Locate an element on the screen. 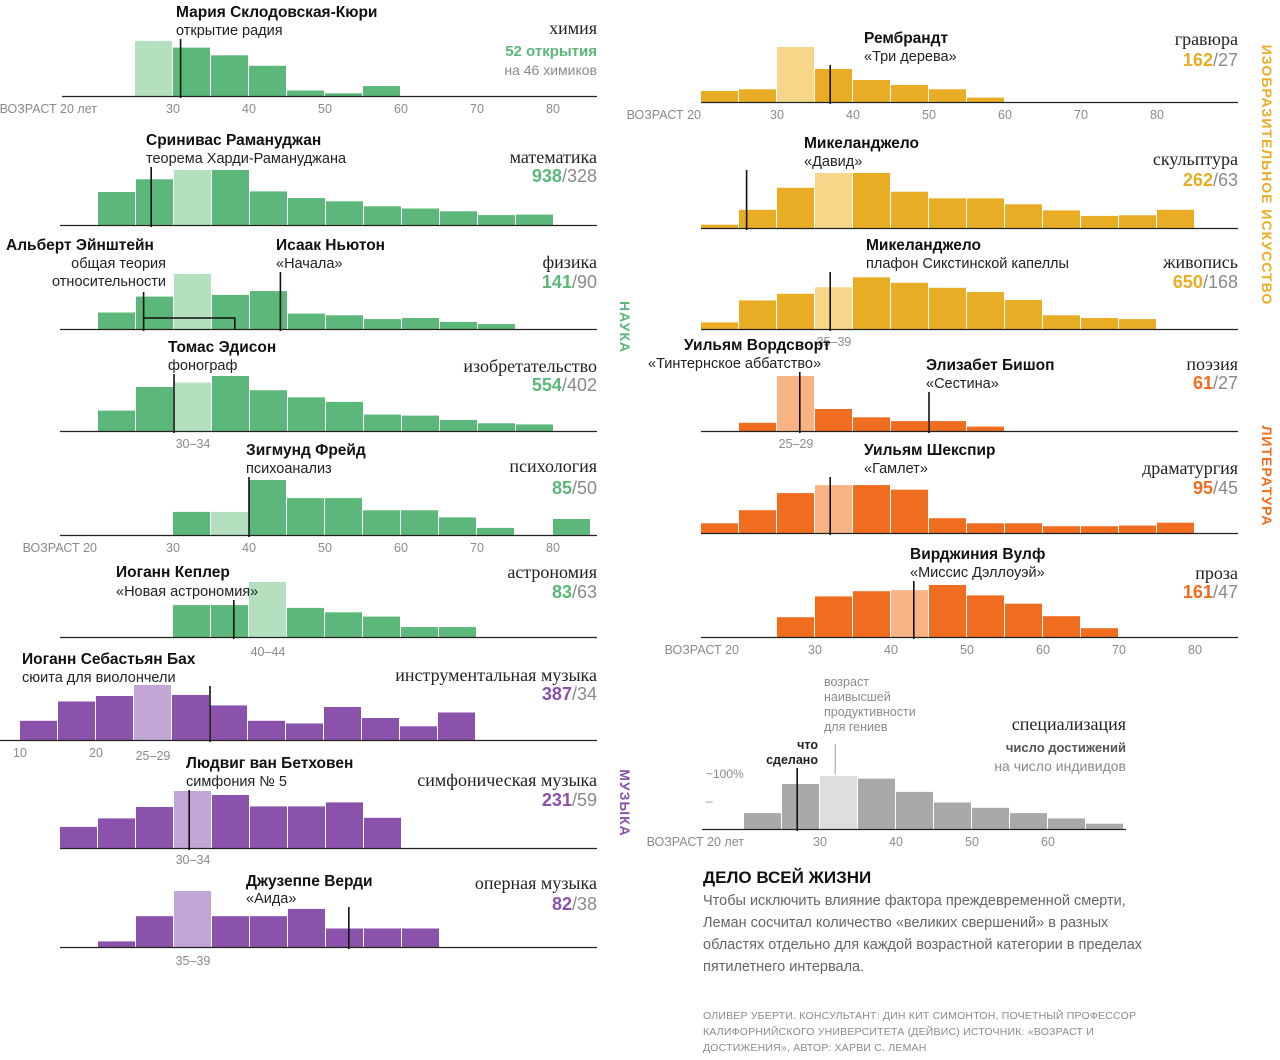  count-painting: 650/168 is located at coordinates (1205, 282).